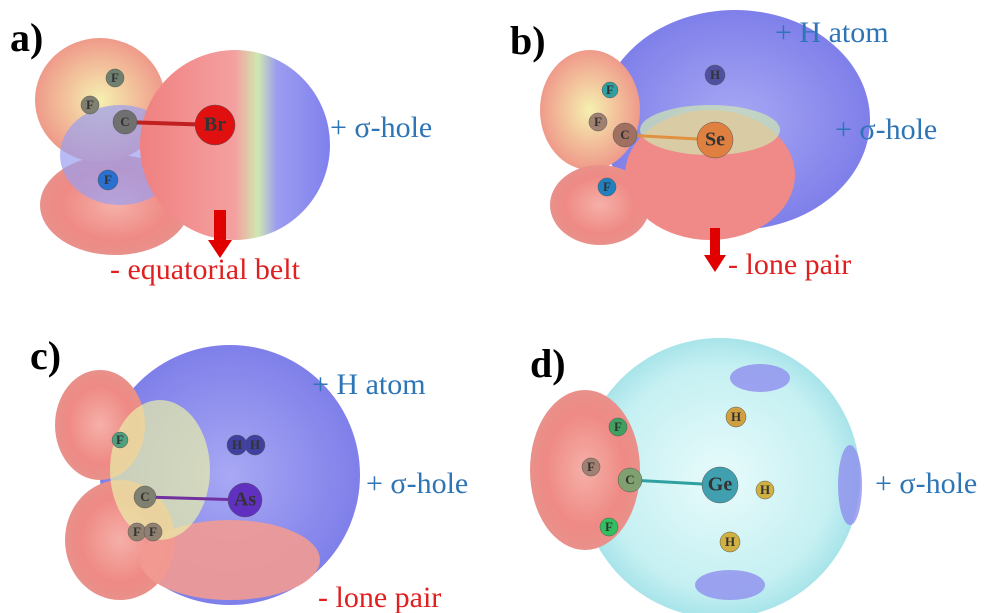  I want to click on atom-label: Ge, so click(720, 485).